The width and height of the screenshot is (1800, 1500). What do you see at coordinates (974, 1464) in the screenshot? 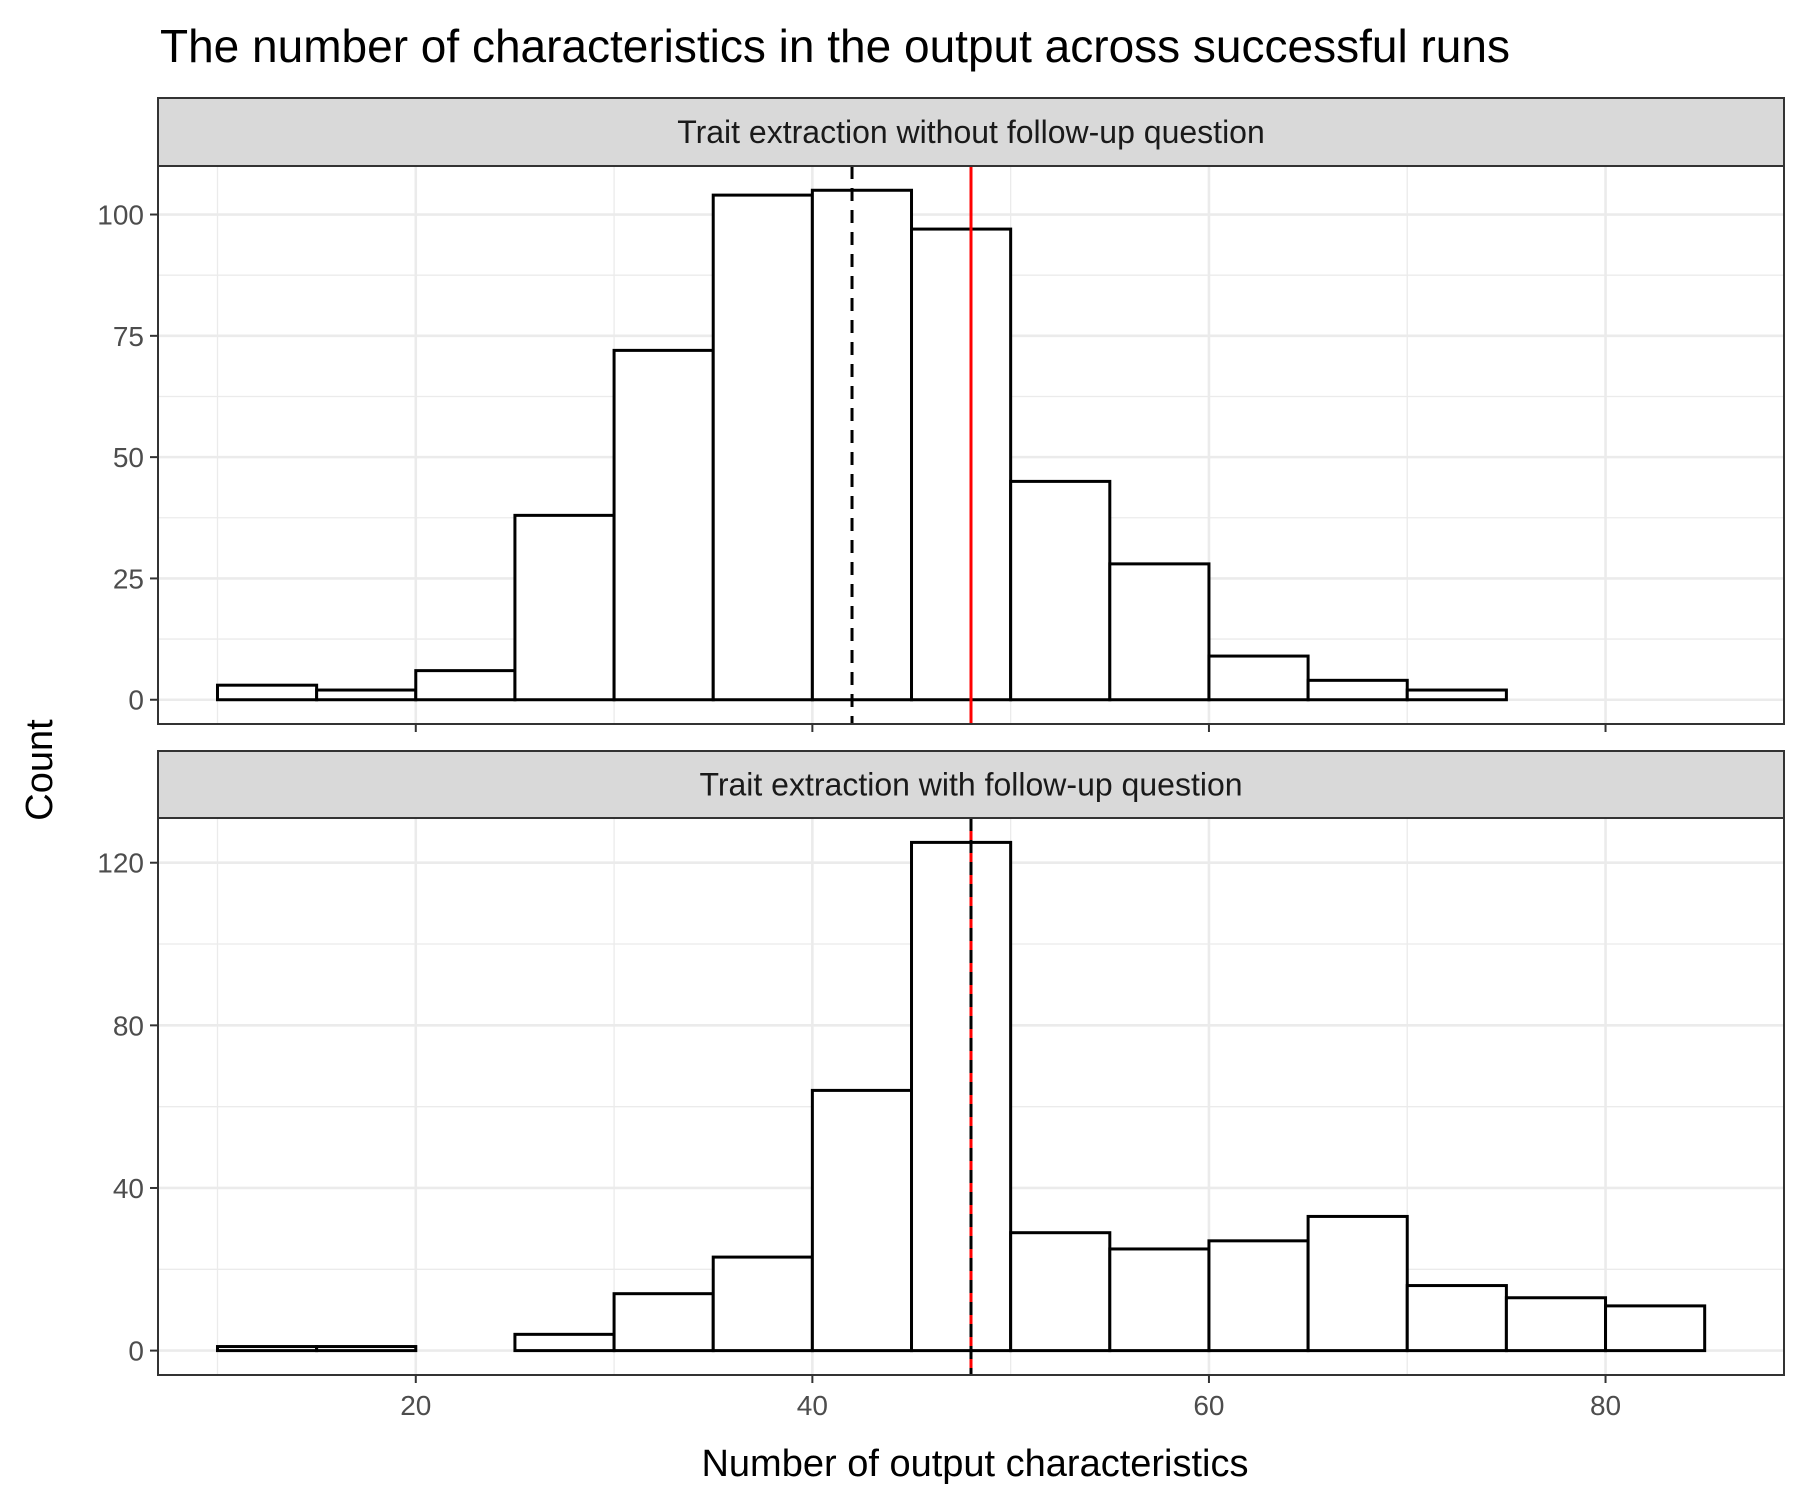
I see `x-axis-title: Number of output characteristics` at bounding box center [974, 1464].